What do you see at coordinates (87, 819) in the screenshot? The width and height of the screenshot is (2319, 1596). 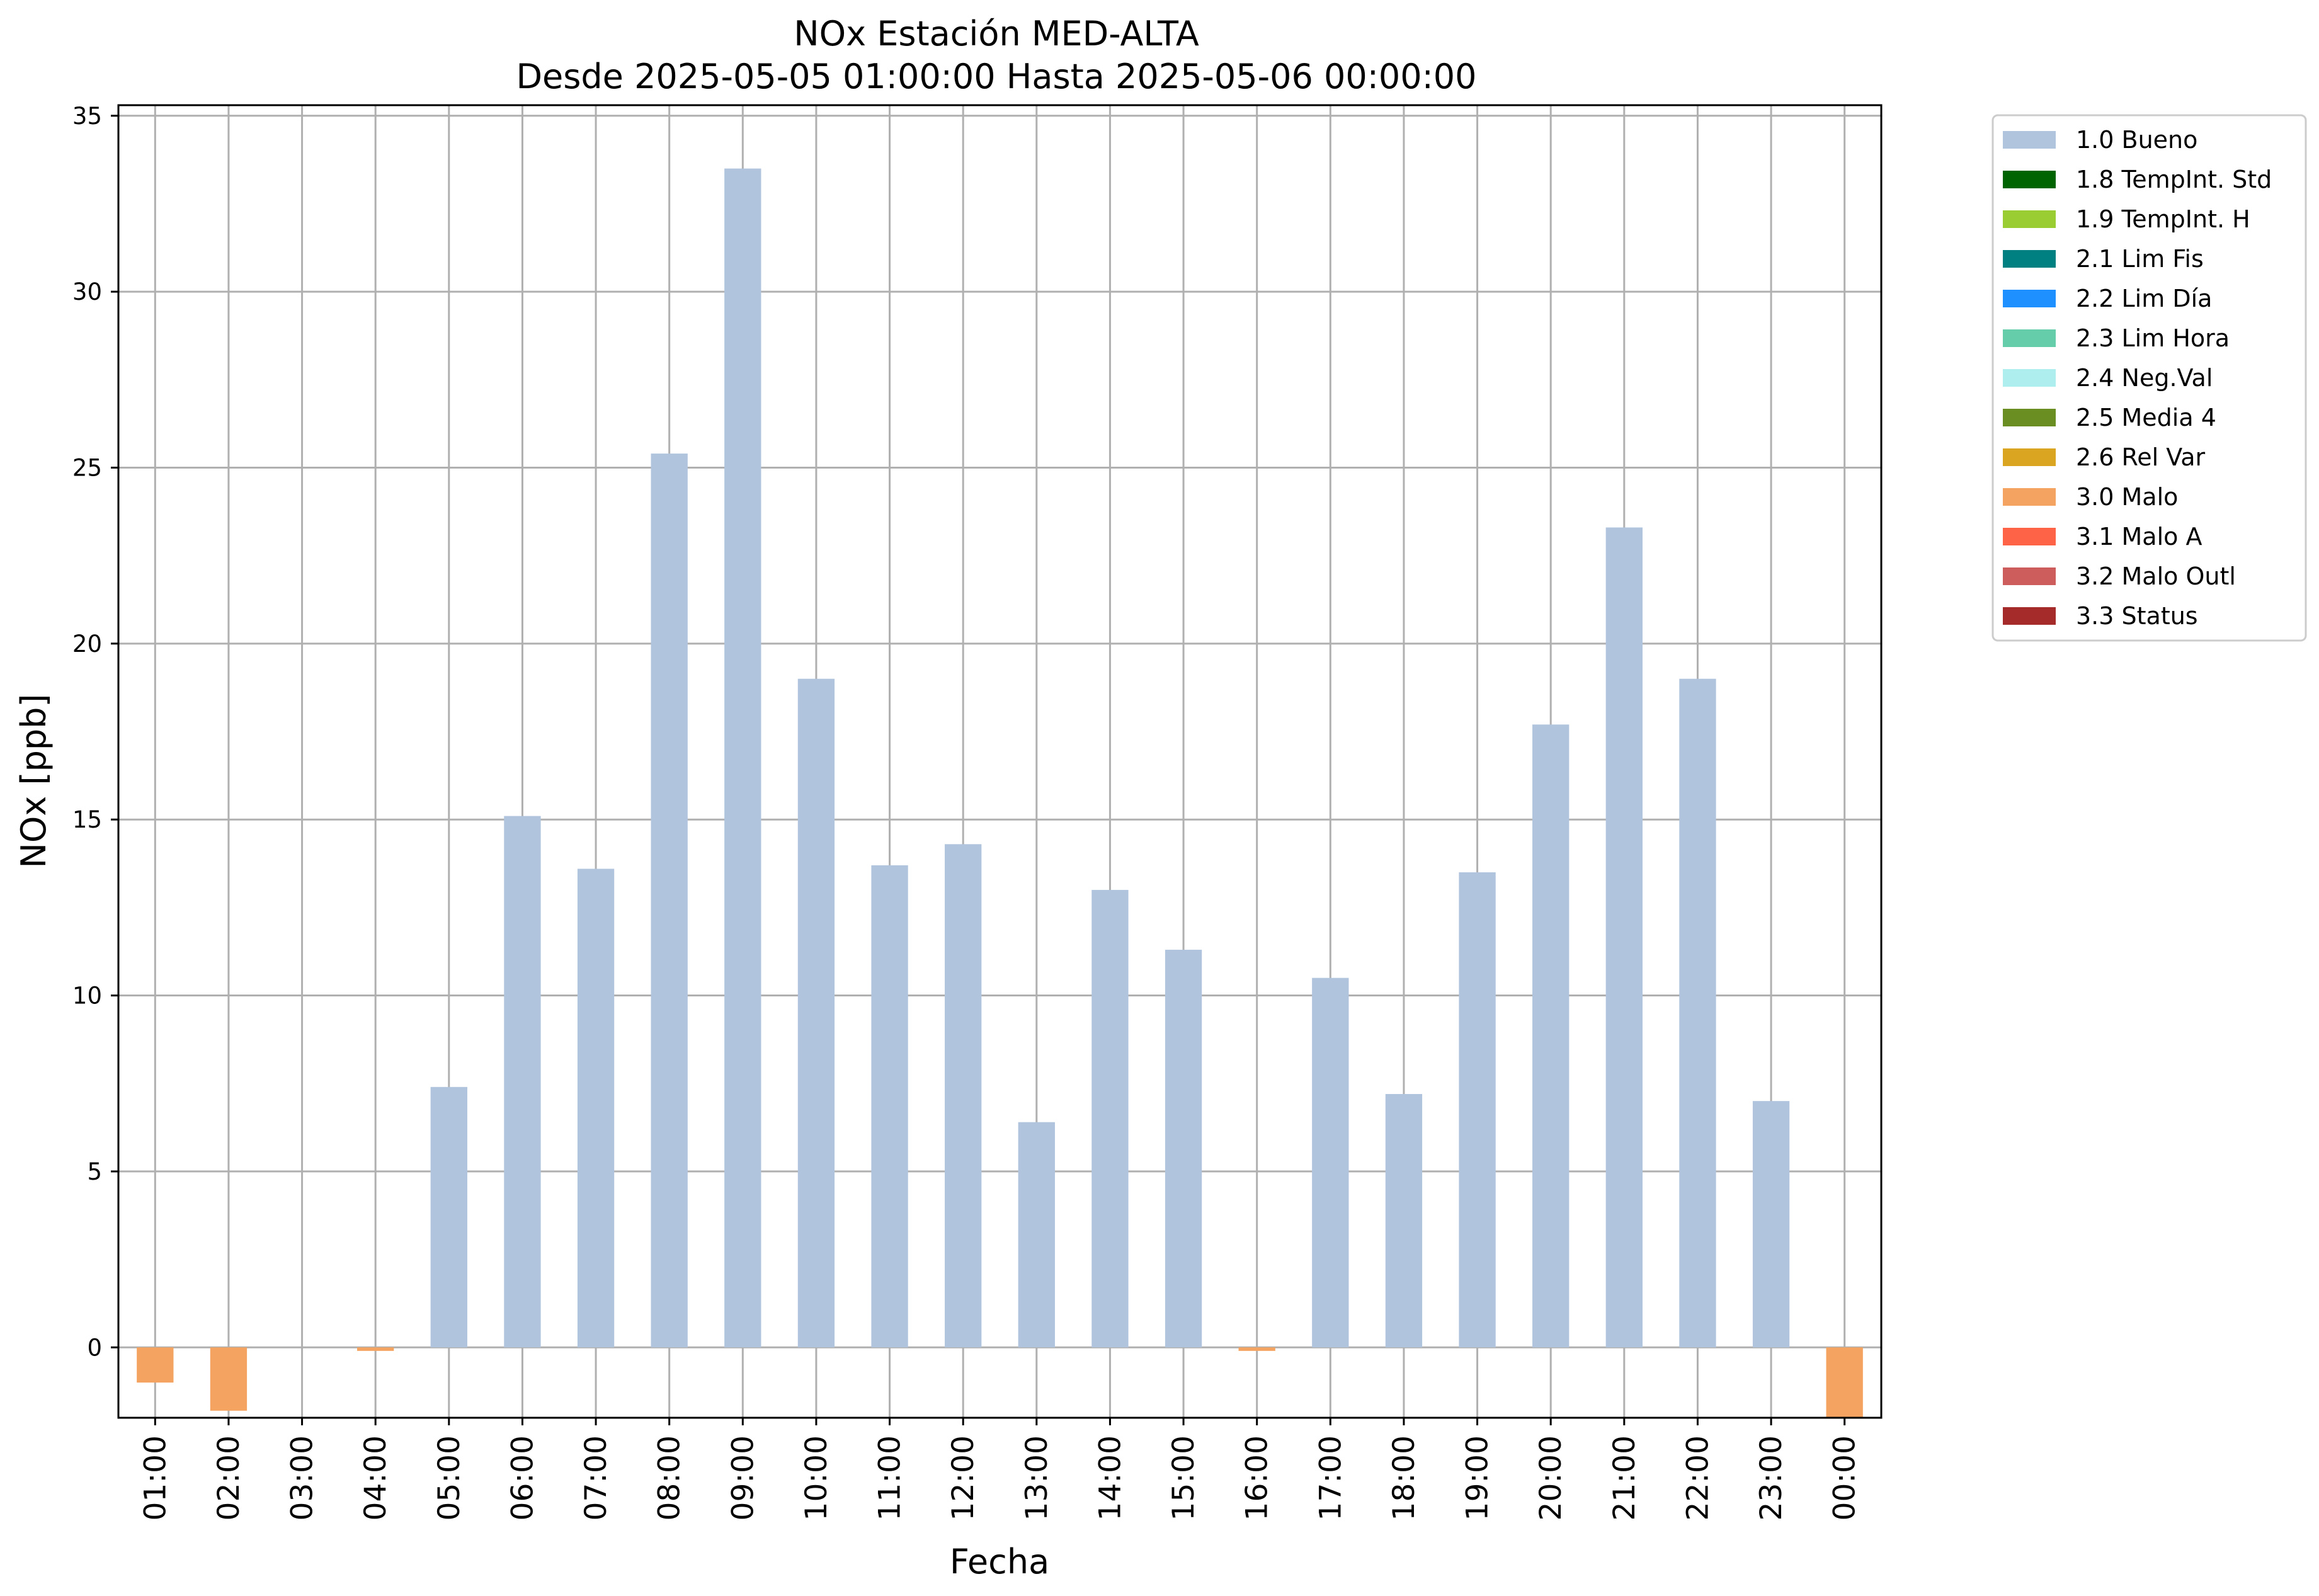 I see `y-tick-label: 15` at bounding box center [87, 819].